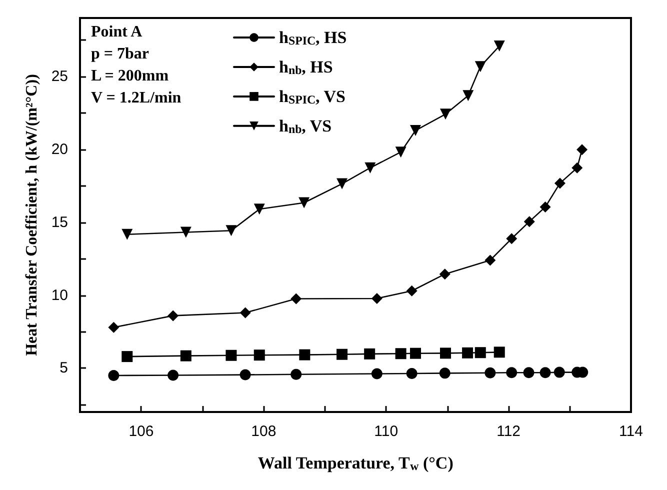 Image resolution: width=667 pixels, height=490 pixels. I want to click on x-axis-title: Wall Temperature, Tw (°C), so click(356, 463).